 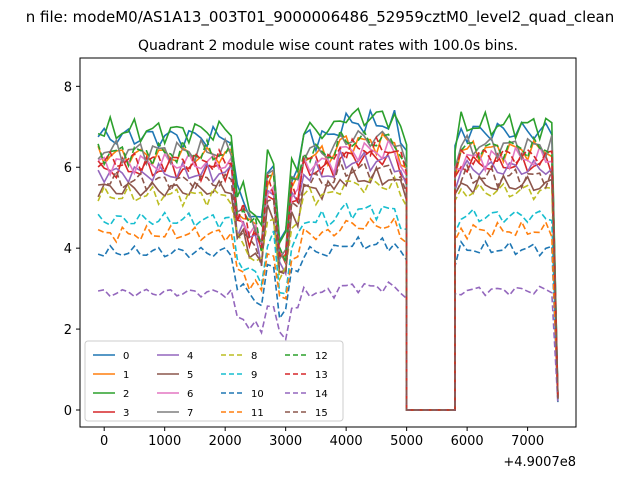 I want to click on legend-label-3: 3, so click(x=126, y=413).